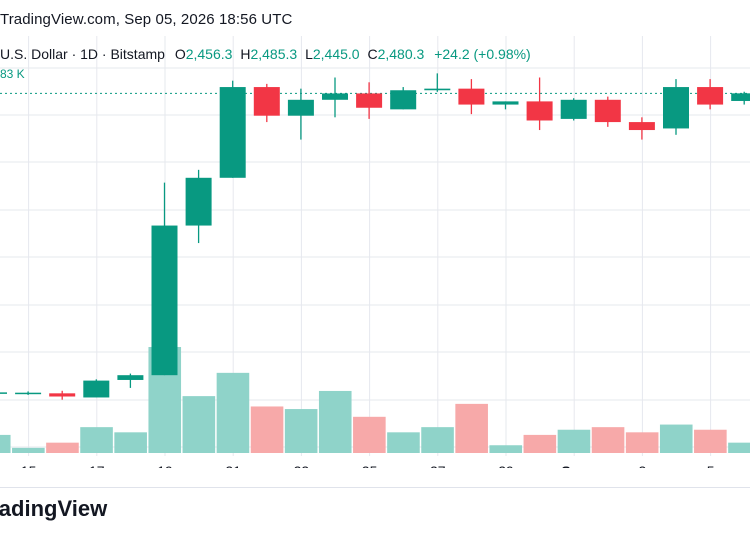 The width and height of the screenshot is (750, 536). I want to click on x-tick-label: 29, so click(506, 466).